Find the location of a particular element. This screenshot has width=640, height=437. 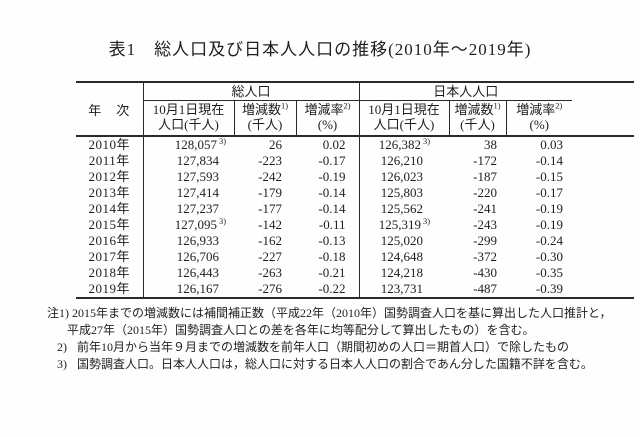

table-row: 2019年 126,167 -276 -0.22 123,731 -487 -0.39 is located at coordinates (355, 289).